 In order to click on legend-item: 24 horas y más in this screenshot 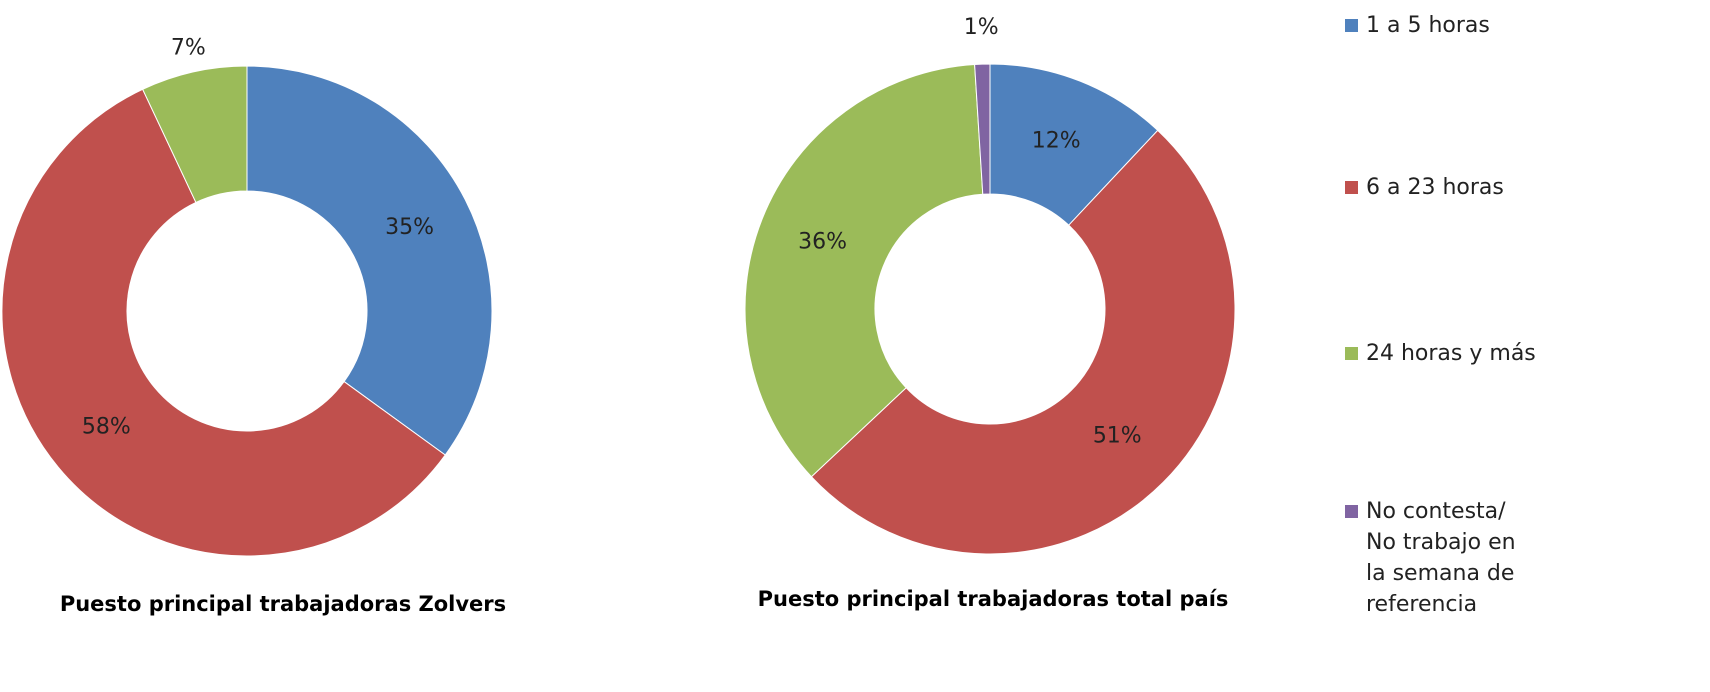, I will do `click(1443, 353)`.